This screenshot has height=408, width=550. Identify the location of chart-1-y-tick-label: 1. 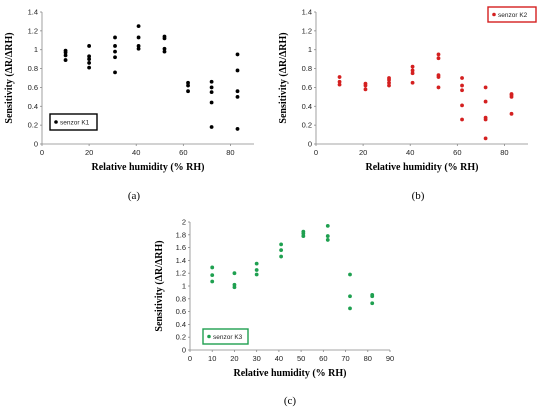
(36, 49).